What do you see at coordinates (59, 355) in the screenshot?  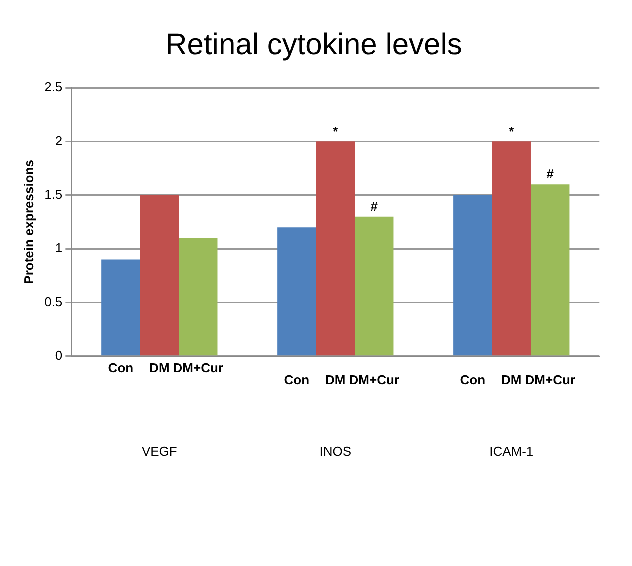 I see `y-tick-label: 0` at bounding box center [59, 355].